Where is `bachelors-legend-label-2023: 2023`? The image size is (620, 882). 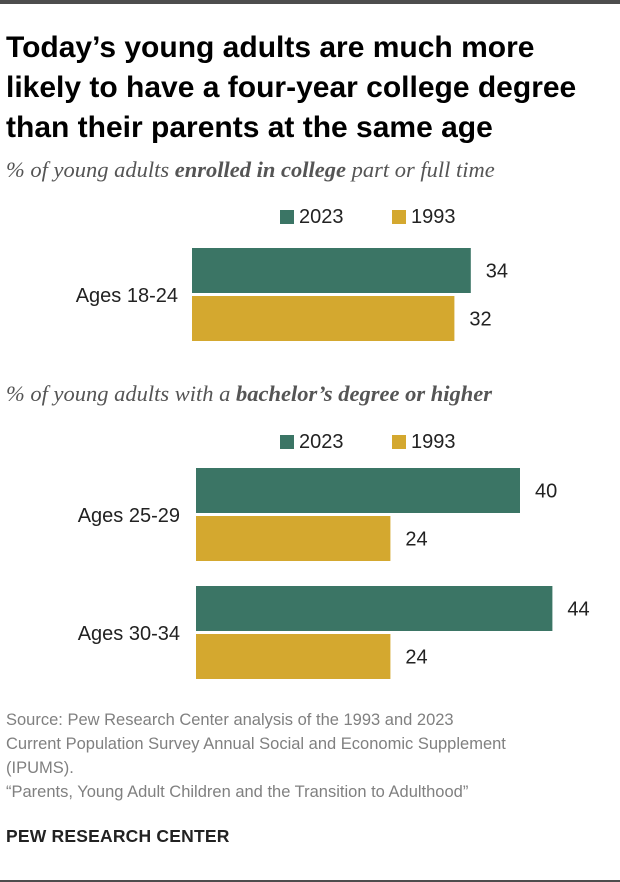
bachelors-legend-label-2023: 2023 is located at coordinates (321, 442).